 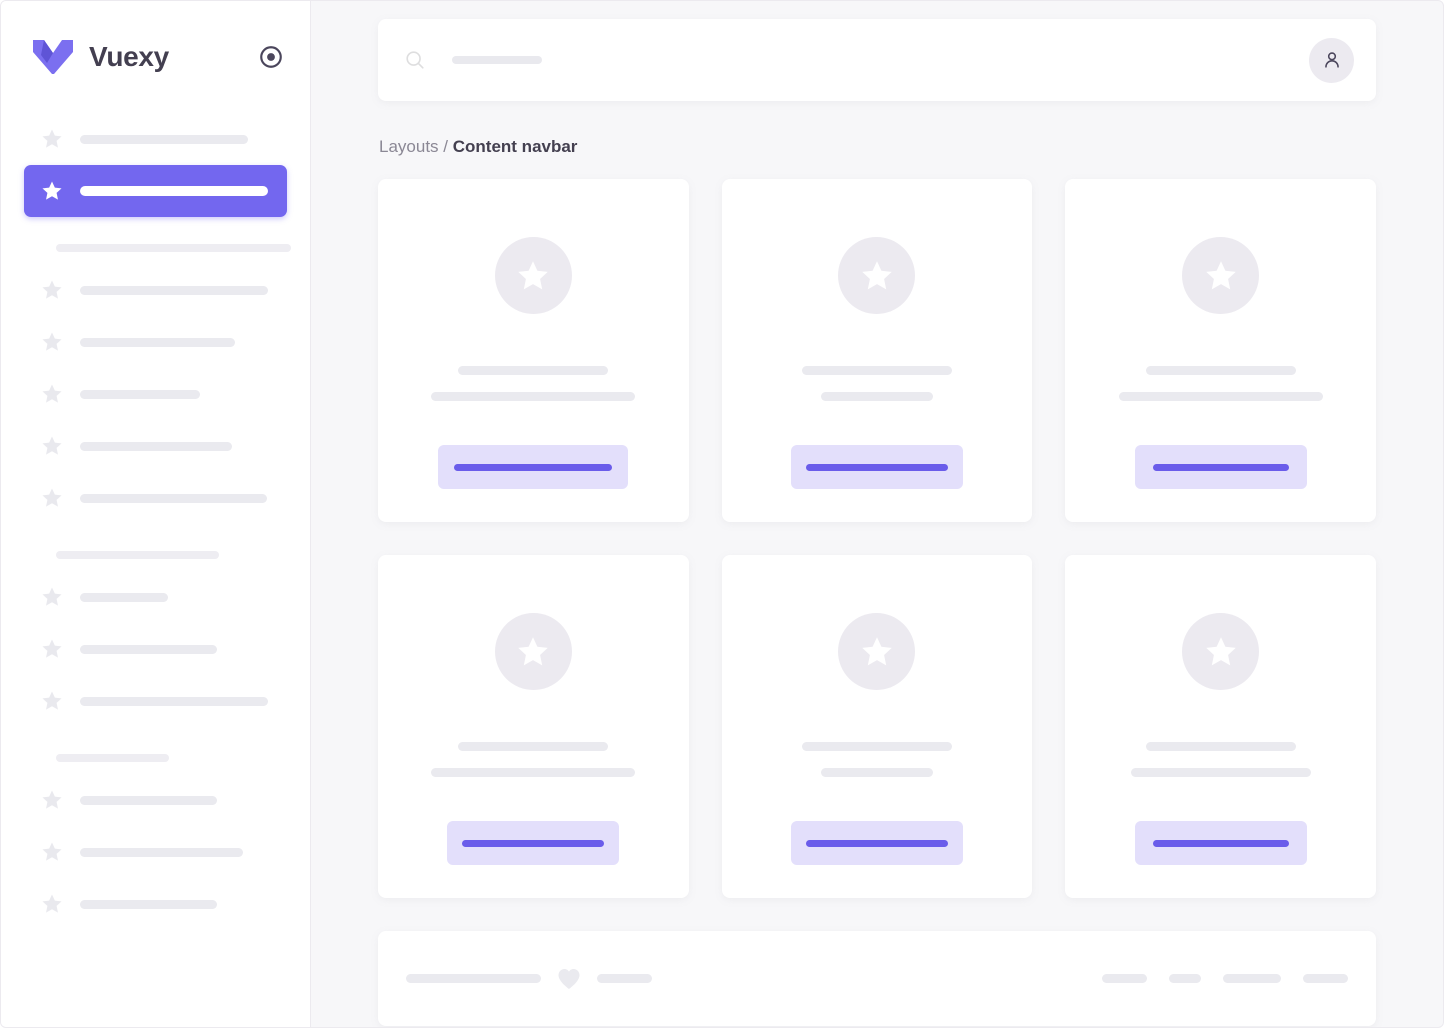 I want to click on circle-dot-pin-icon, so click(x=271, y=57).